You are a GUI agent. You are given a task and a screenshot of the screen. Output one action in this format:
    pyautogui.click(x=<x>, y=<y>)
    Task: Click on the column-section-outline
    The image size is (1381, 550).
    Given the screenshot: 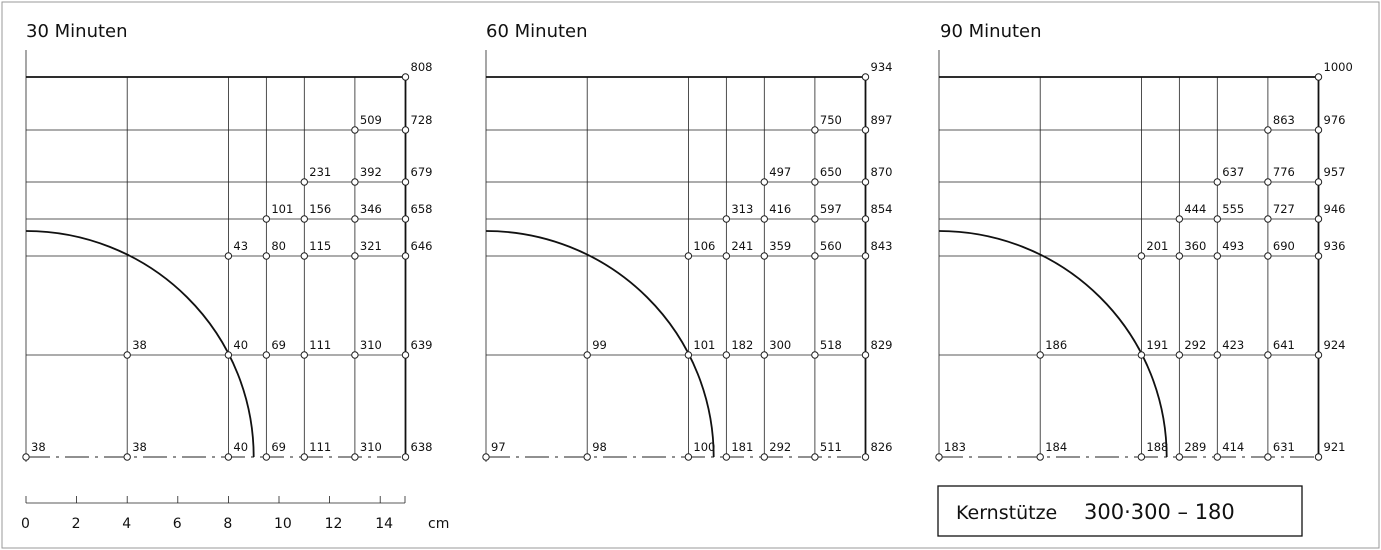 What is the action you would take?
    pyautogui.click(x=140, y=344)
    